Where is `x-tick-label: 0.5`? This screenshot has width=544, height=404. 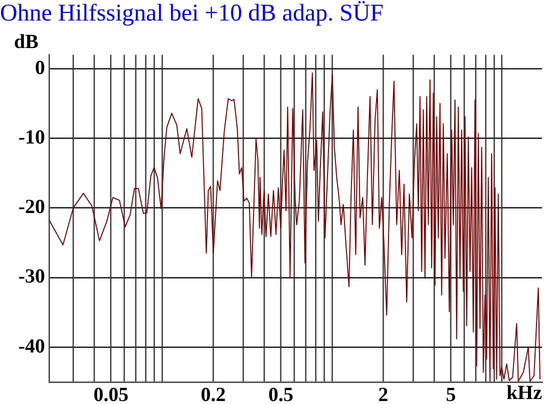
x-tick-label: 0.5 is located at coordinates (281, 394).